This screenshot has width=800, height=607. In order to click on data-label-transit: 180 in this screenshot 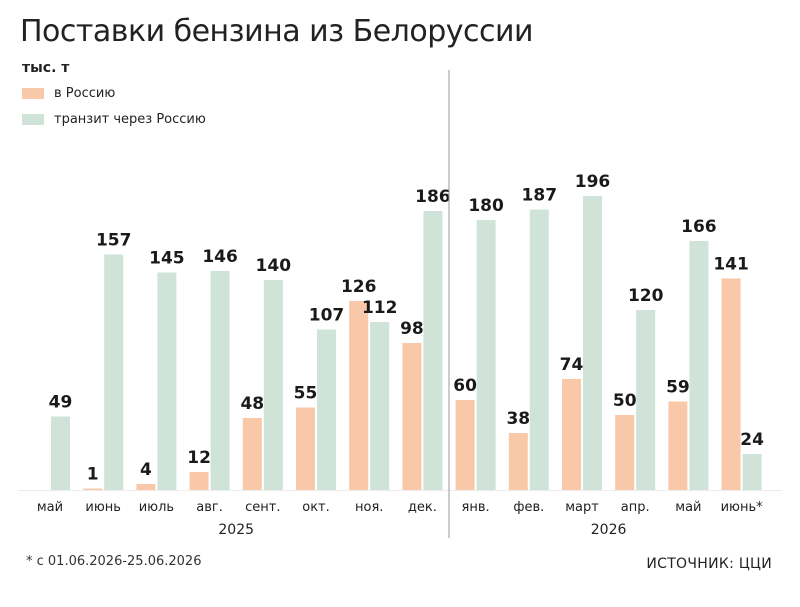, I will do `click(486, 206)`.